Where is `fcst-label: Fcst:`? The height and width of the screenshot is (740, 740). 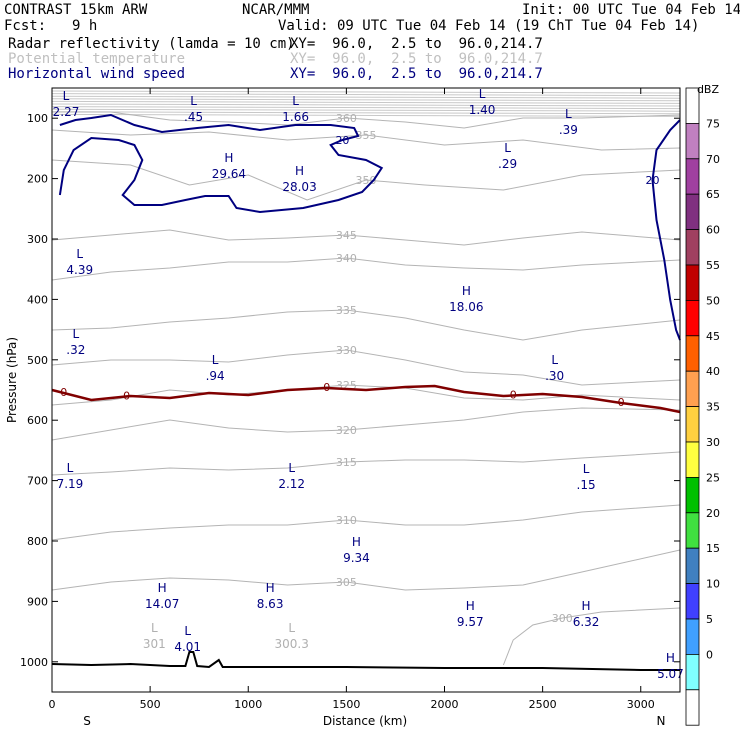
fcst-label: Fcst: is located at coordinates (25, 26).